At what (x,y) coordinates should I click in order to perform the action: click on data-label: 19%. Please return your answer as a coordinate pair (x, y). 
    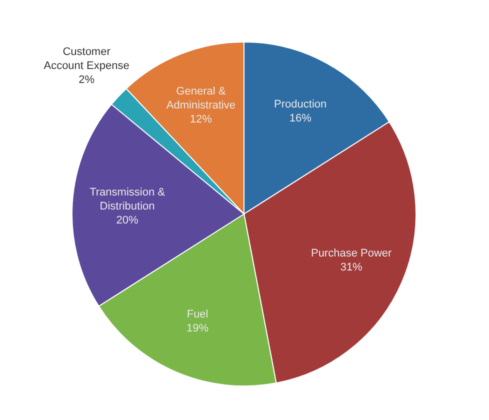
    Looking at the image, I should click on (197, 328).